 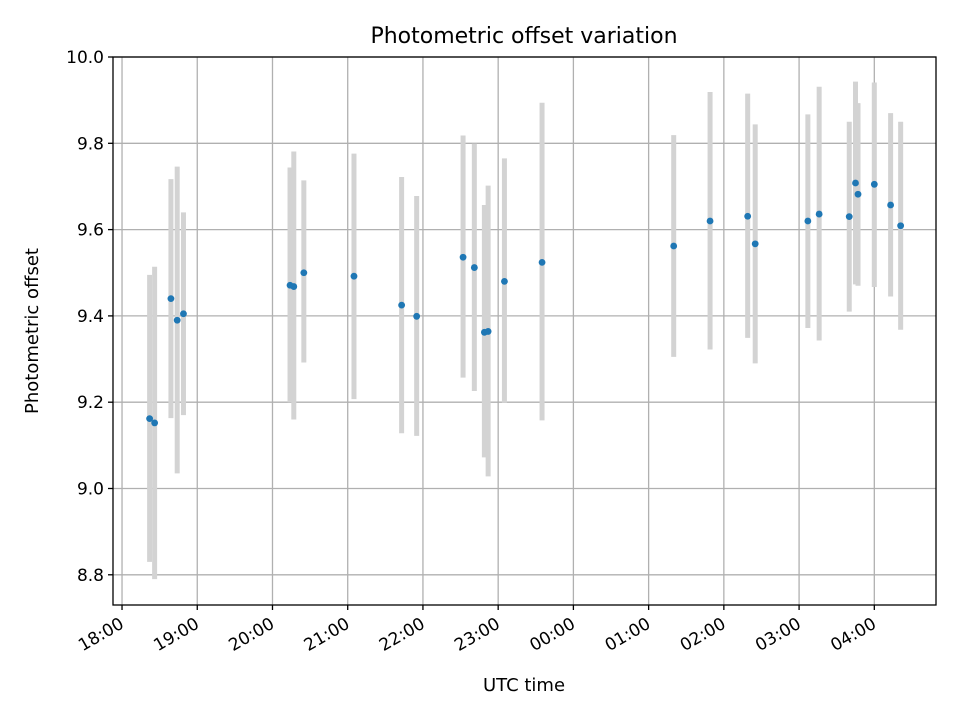 I want to click on y-tick-label: 9.2, so click(x=90, y=403).